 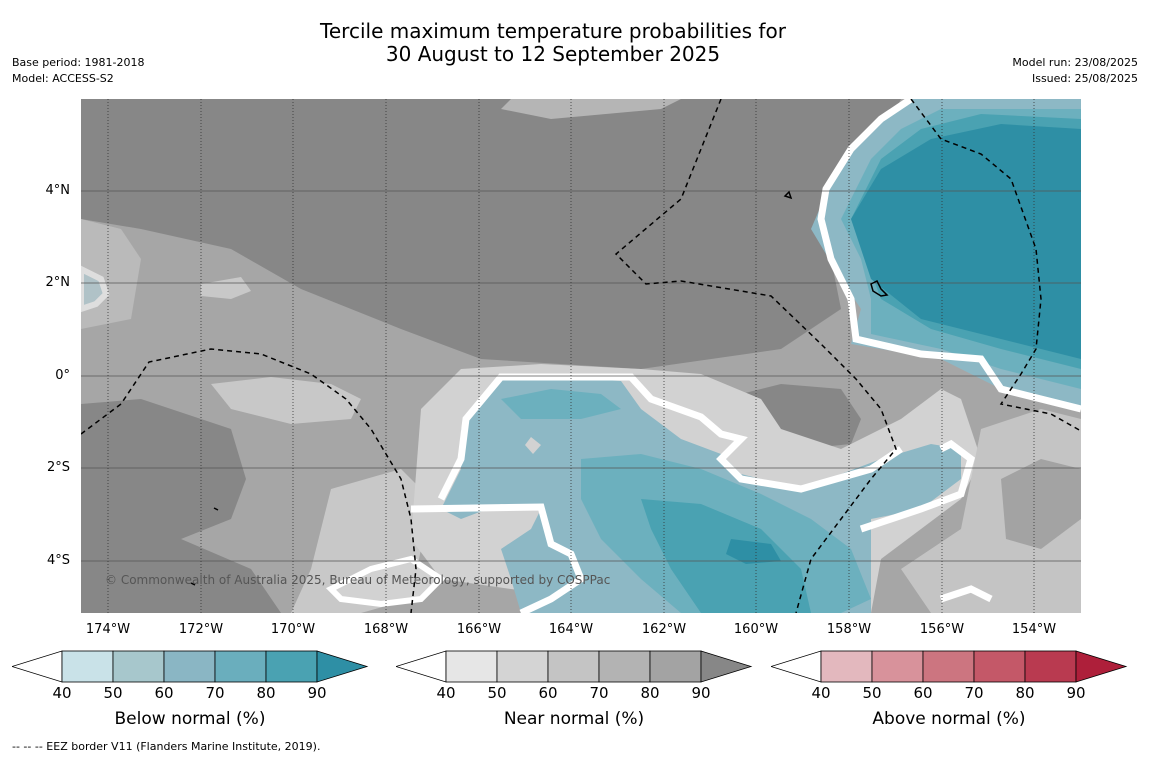 I want to click on near-normal-light-west, so click(x=286, y=400).